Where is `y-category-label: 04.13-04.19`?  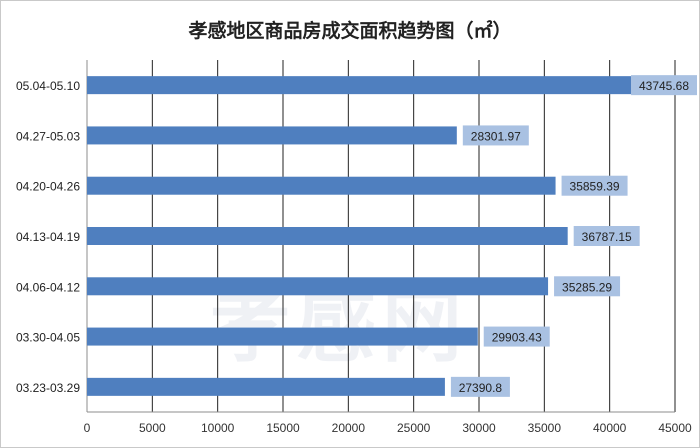
y-category-label: 04.13-04.19 is located at coordinates (48, 237).